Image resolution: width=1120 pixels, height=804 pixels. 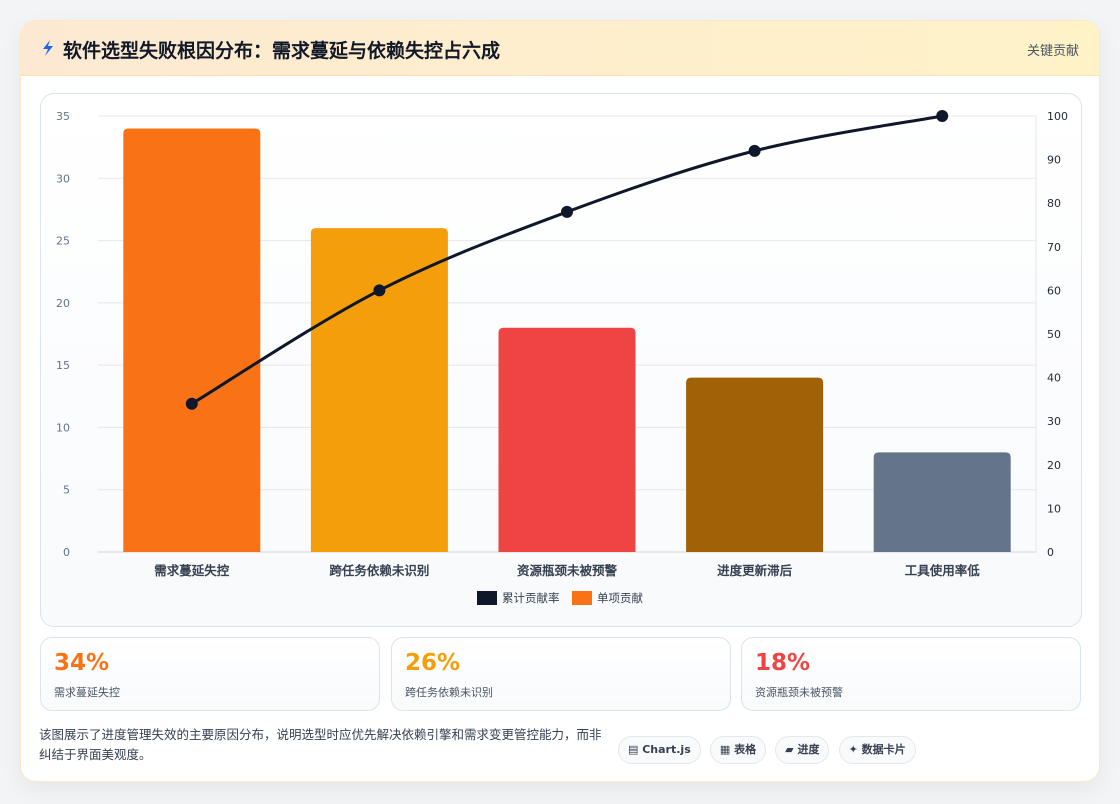 I want to click on legend-swatch-line, so click(x=487, y=598).